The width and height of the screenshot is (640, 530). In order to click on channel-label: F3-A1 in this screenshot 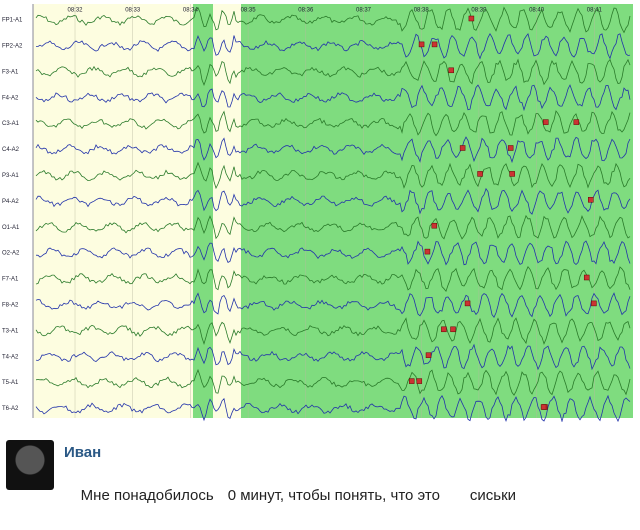, I will do `click(10, 72)`.